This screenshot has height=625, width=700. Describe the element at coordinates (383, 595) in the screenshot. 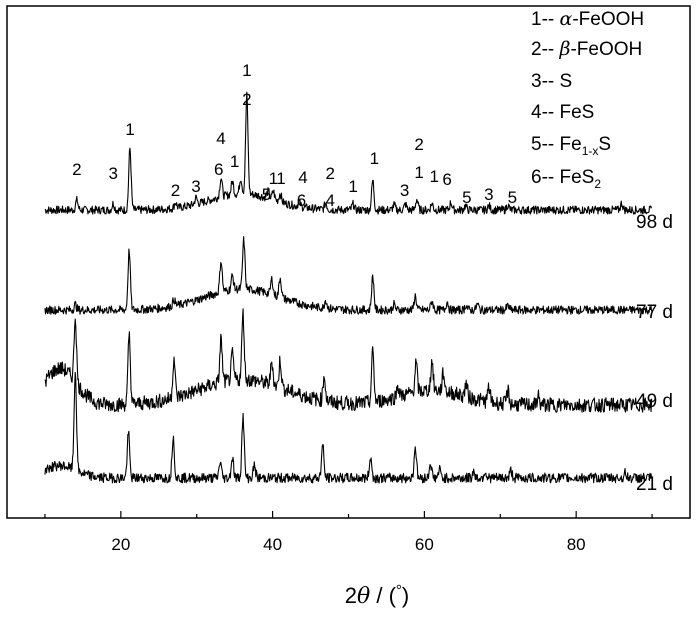

I see `x-axis-label-unit-open: / (` at that location.